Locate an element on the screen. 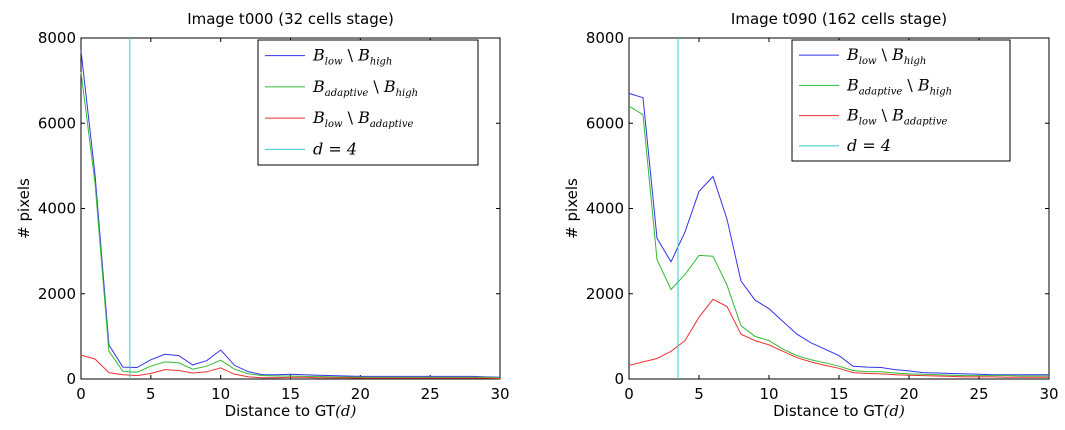 The height and width of the screenshot is (430, 1065). chart-title: Image t000 (32 cells stage) is located at coordinates (290, 19).